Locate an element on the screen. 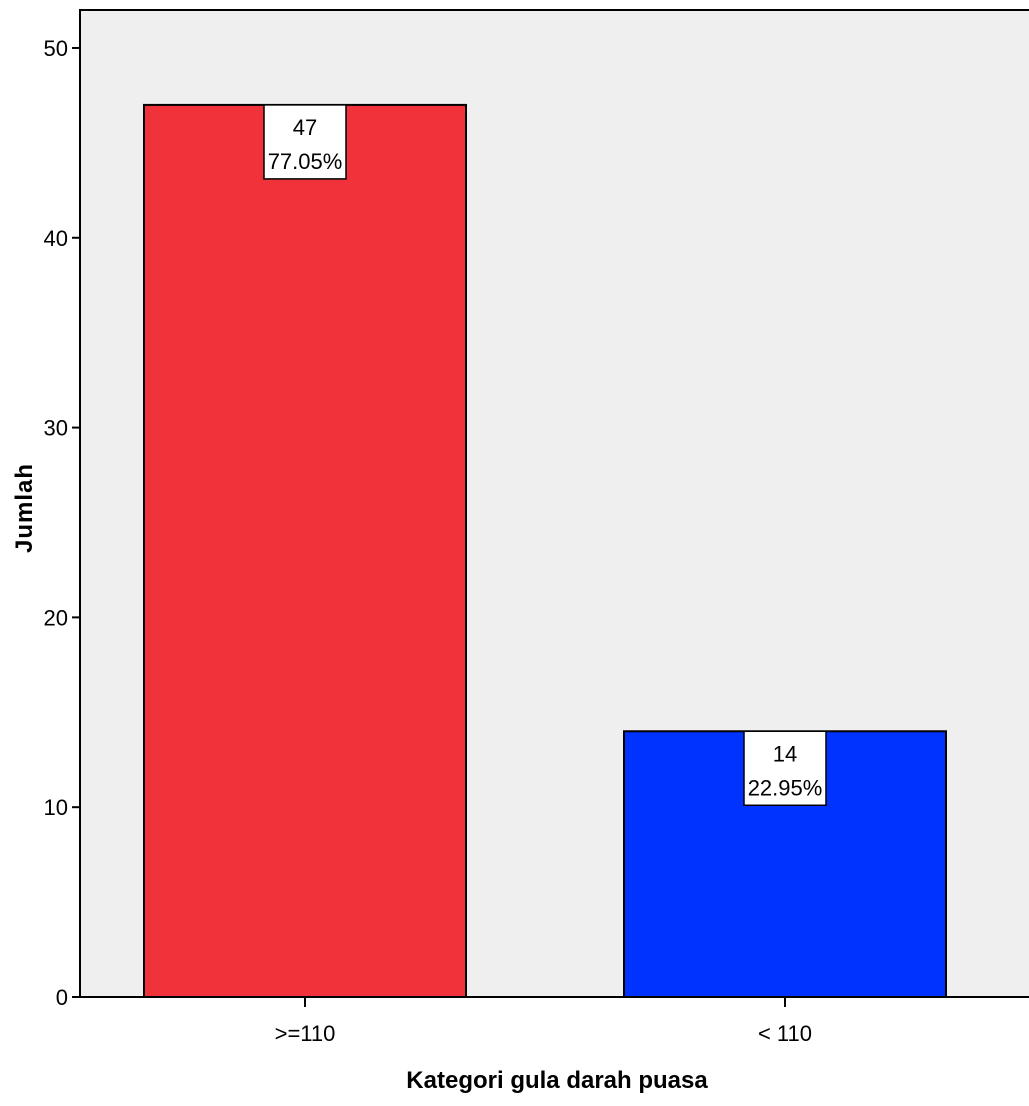  x-axis: >=110 < 110 is located at coordinates (543, 1021).